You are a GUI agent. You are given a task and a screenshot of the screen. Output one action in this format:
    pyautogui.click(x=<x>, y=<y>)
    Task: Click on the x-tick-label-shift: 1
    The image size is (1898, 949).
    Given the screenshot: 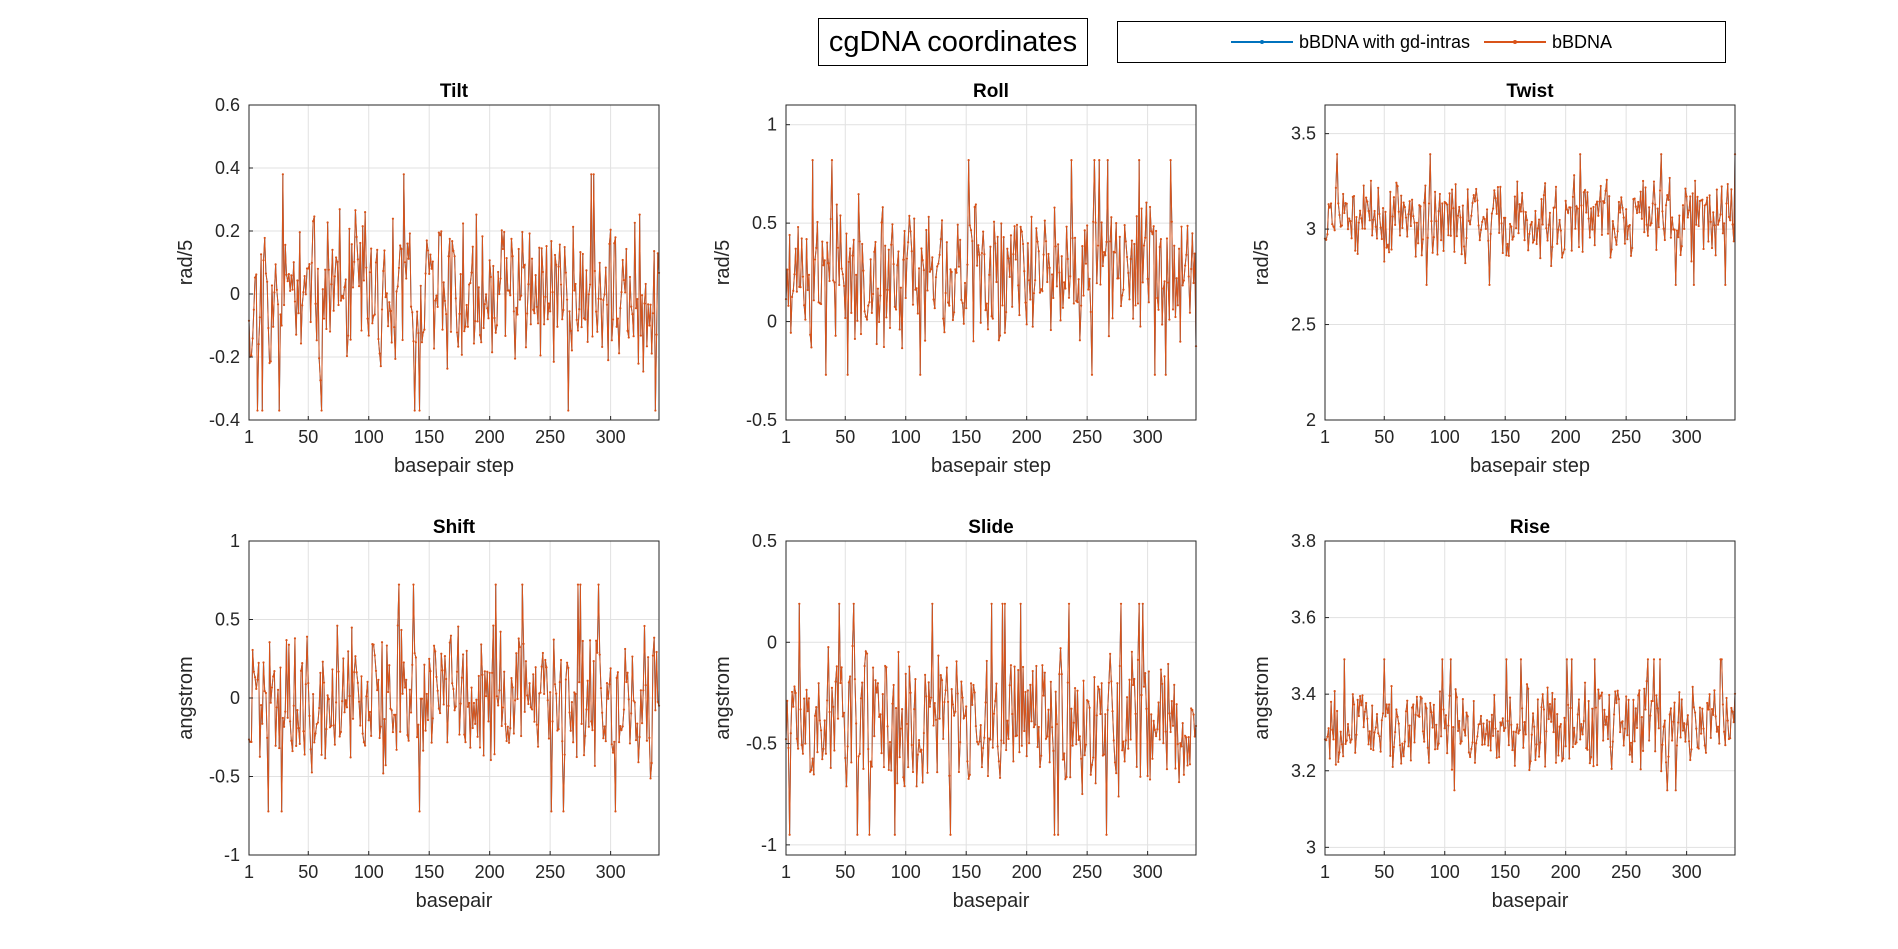 What is the action you would take?
    pyautogui.click(x=249, y=872)
    